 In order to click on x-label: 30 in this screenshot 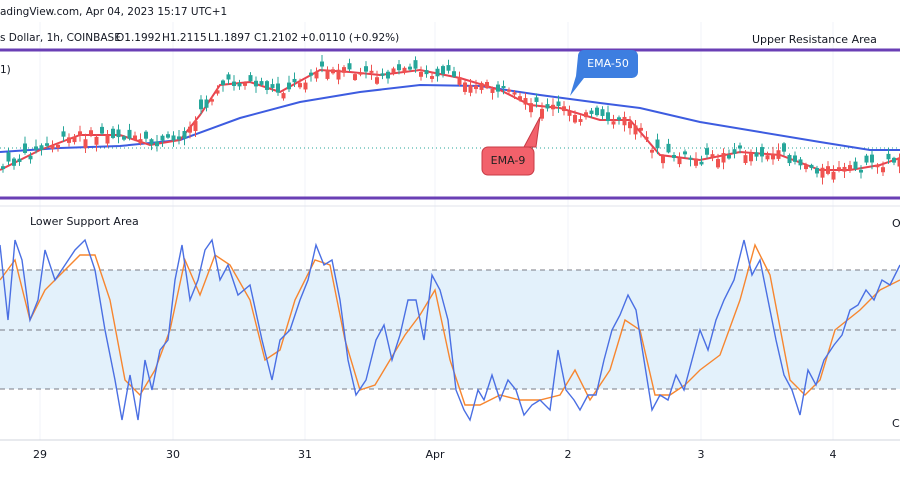, I will do `click(173, 454)`.